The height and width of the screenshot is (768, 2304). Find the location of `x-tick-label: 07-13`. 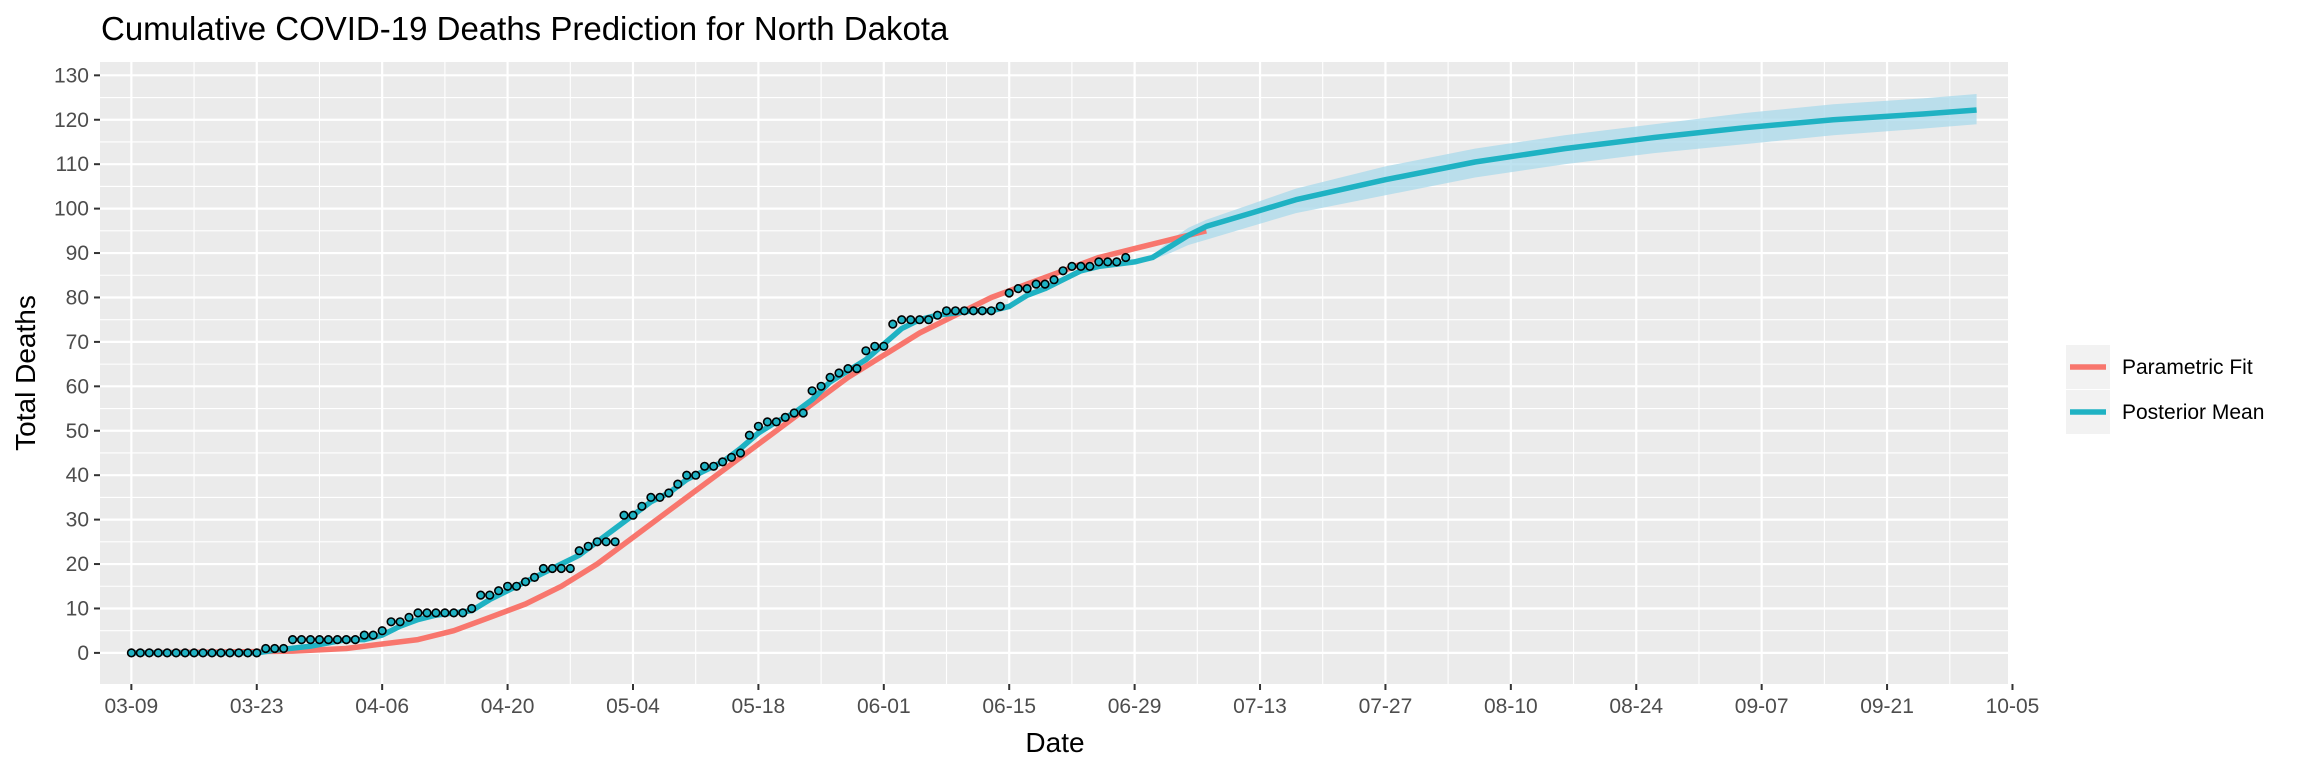

x-tick-label: 07-13 is located at coordinates (1260, 706).